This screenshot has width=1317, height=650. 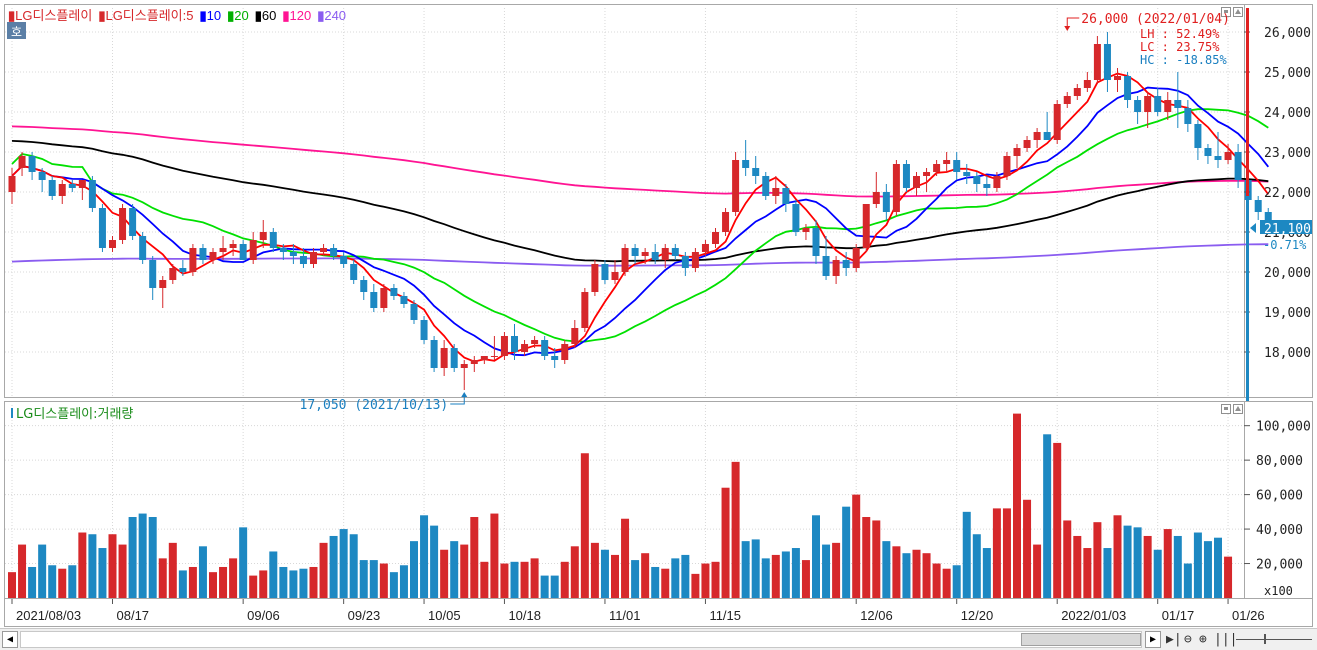 I want to click on date-tick-label: 12/06, so click(x=876, y=615).